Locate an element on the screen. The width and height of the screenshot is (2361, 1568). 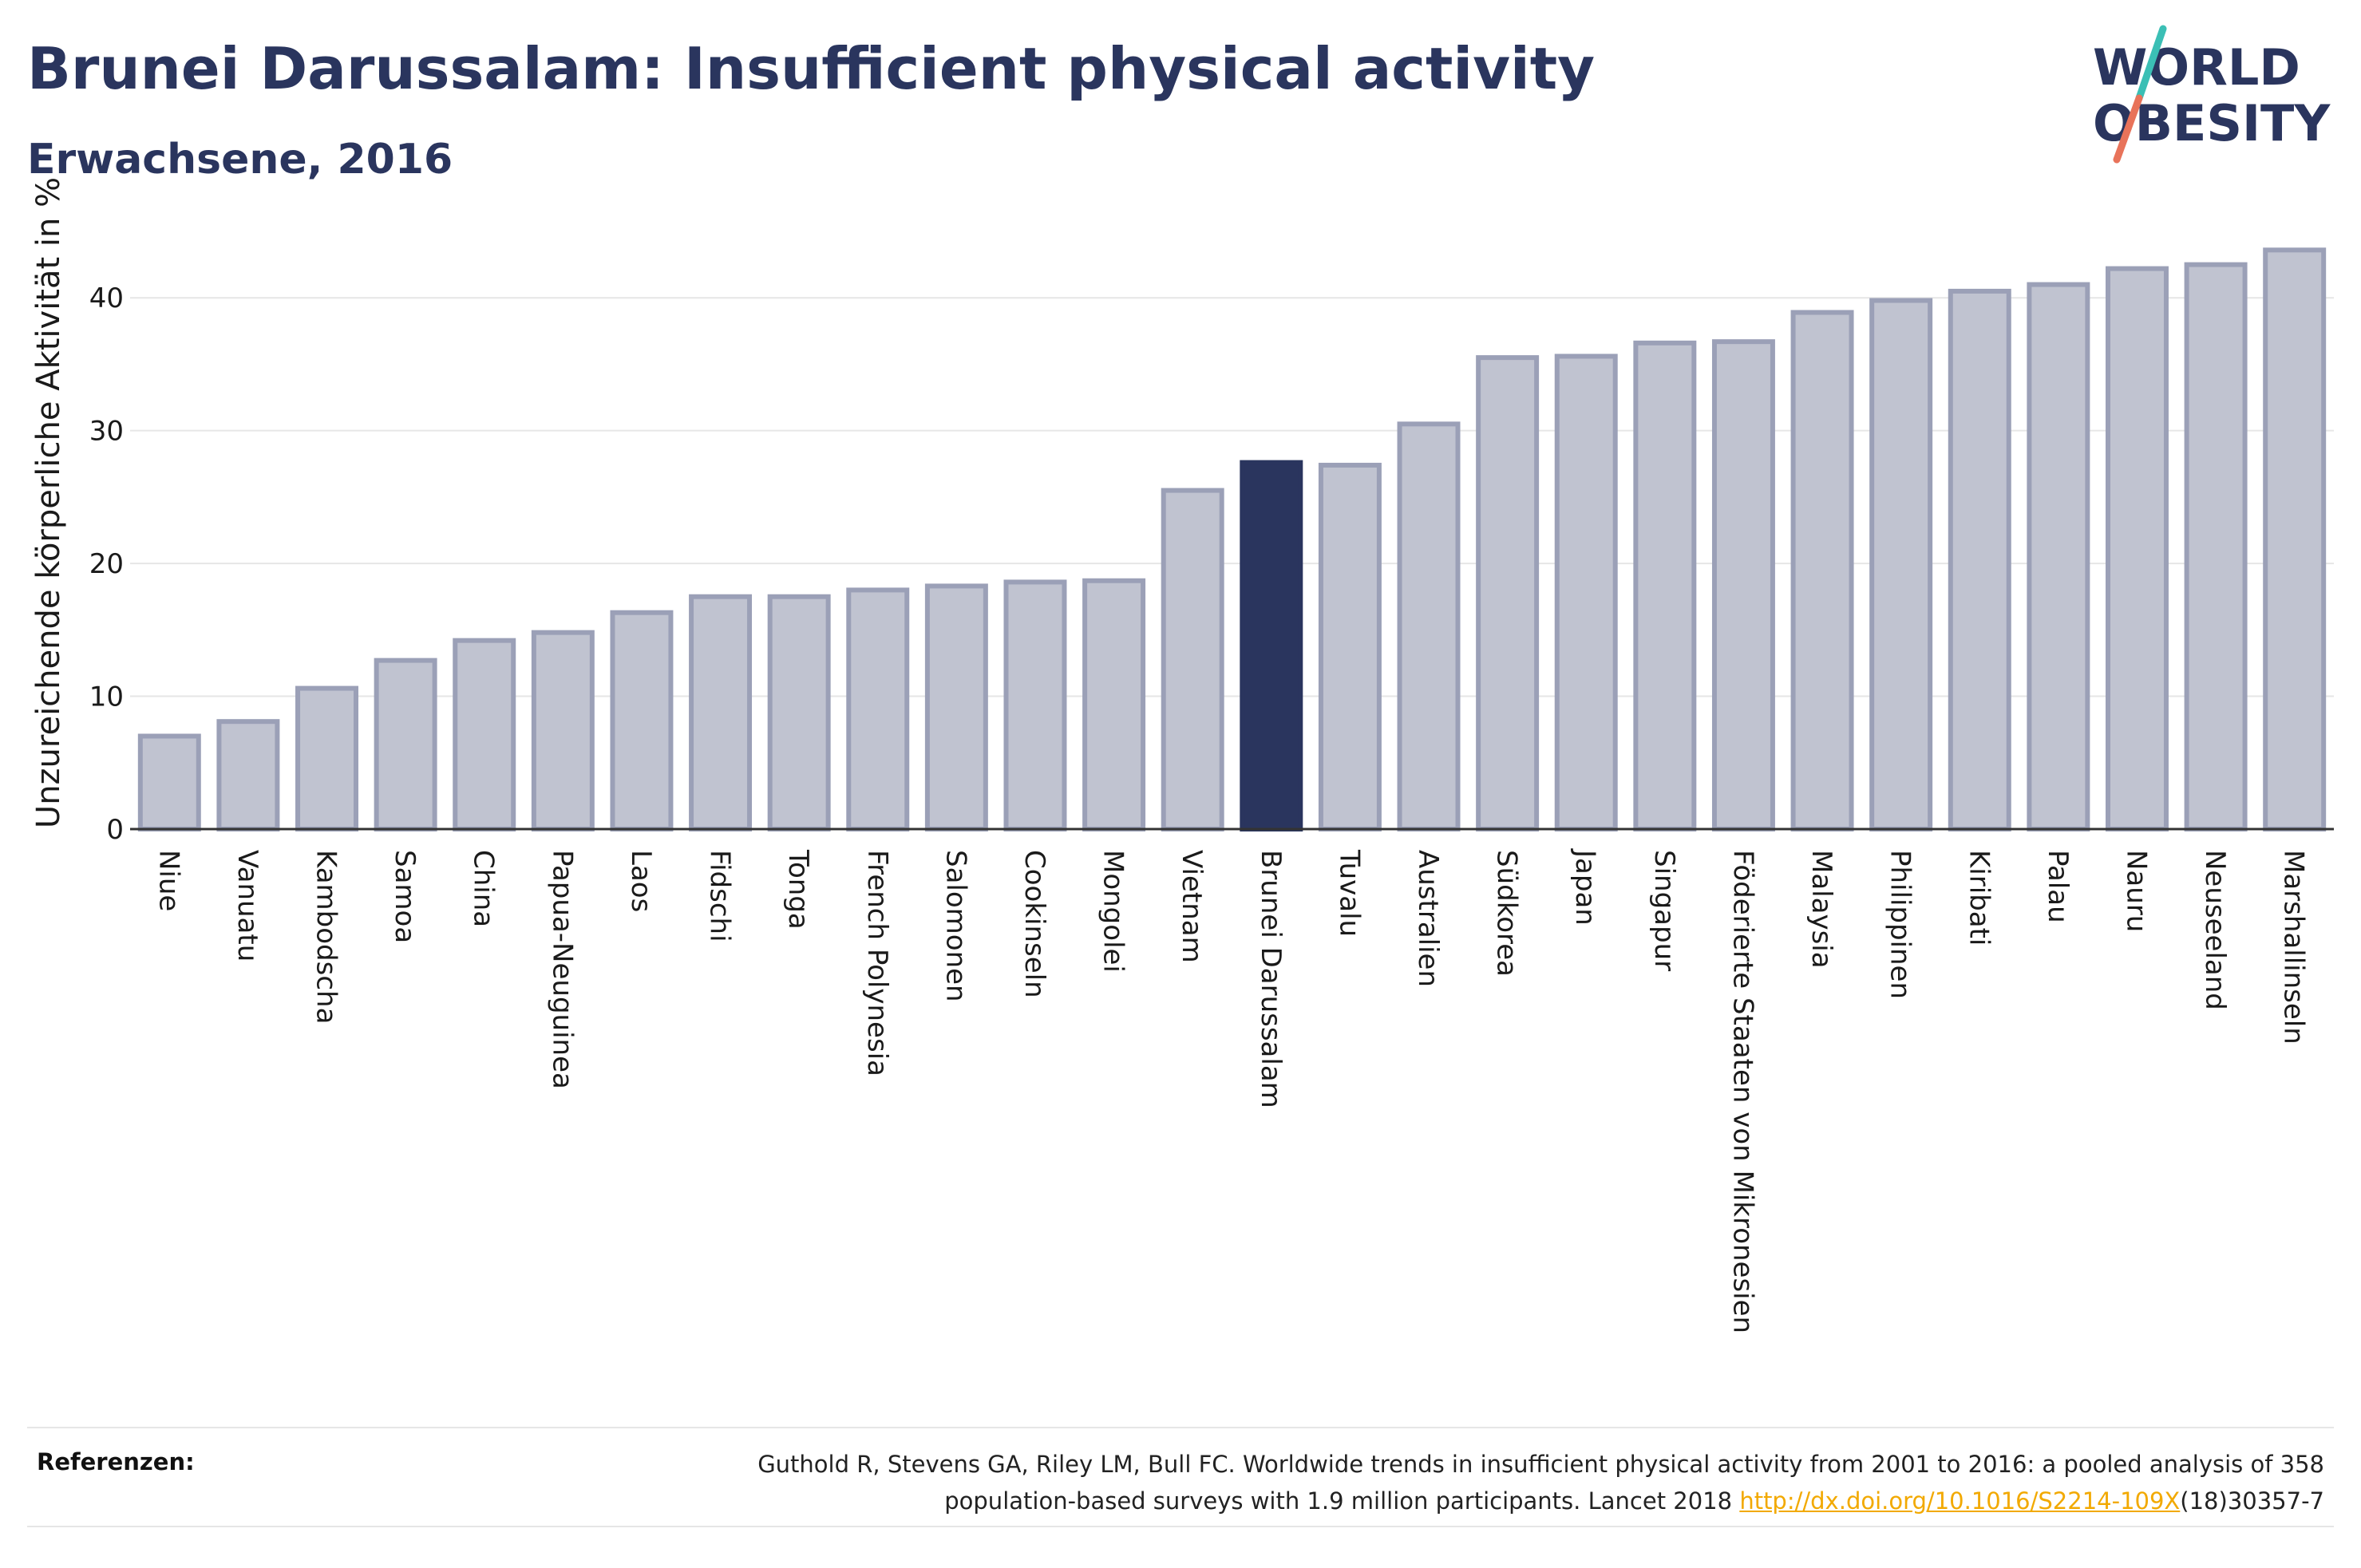
x-tick-label: Kambodscha is located at coordinates (326, 937).